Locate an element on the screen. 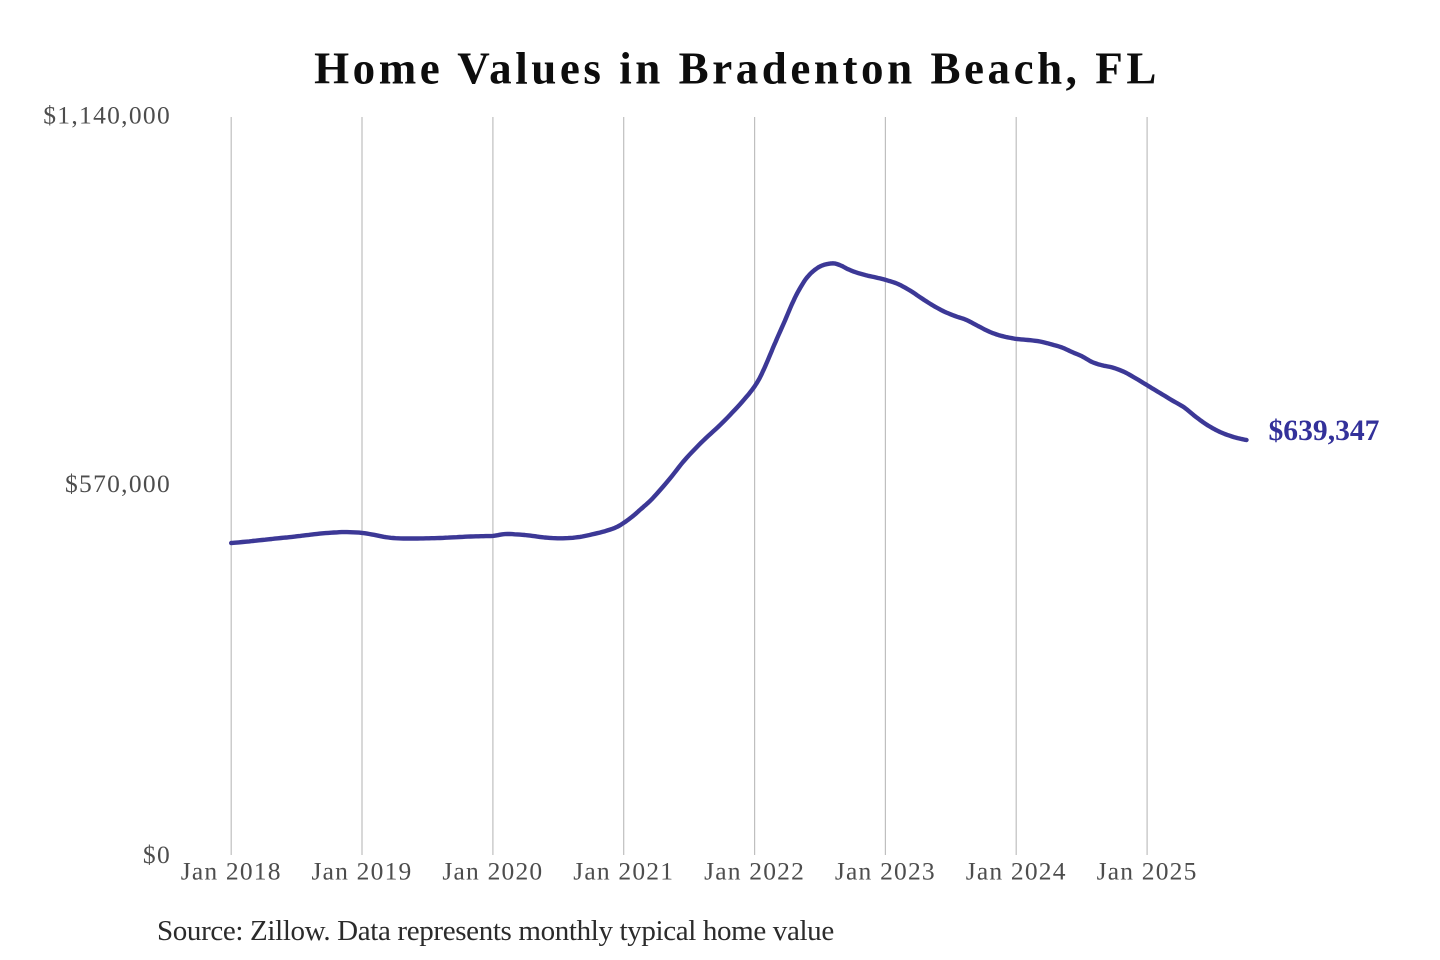 The height and width of the screenshot is (960, 1440). svg-text:Home Values in Bradenton Beach: Home Values in Bradenton Beach, FL is located at coordinates (737, 69).